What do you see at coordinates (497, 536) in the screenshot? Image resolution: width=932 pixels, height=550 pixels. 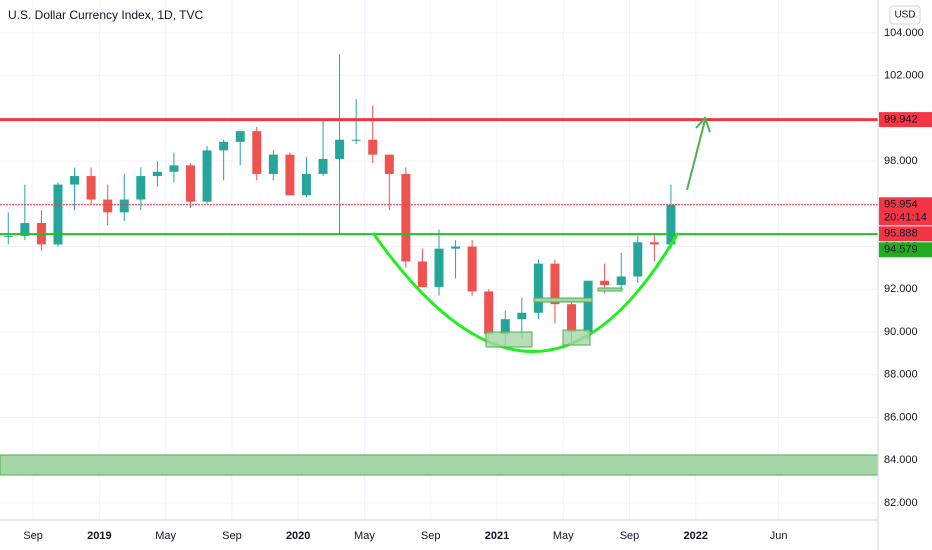 I see `x-tick-label: 2021` at bounding box center [497, 536].